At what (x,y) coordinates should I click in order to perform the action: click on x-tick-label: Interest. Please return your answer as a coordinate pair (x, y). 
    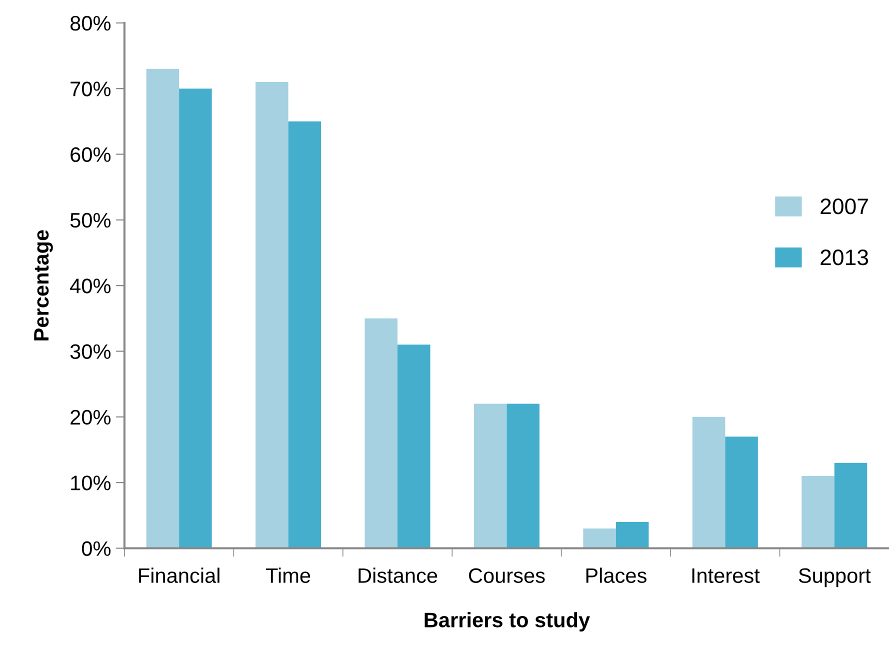
    Looking at the image, I should click on (726, 575).